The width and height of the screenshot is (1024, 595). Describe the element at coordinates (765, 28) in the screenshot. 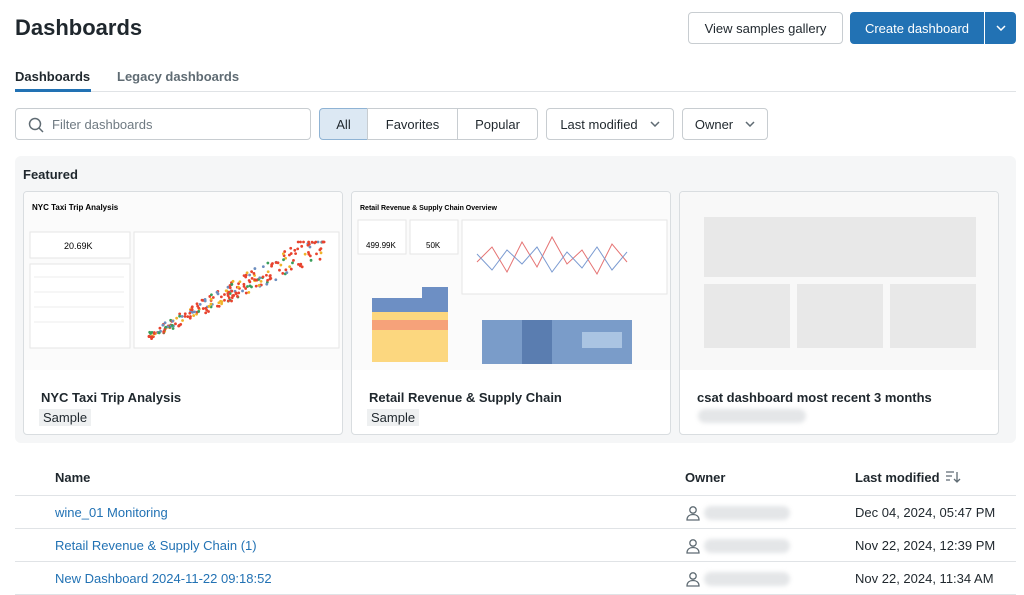

I see `gallery-button: View samples gallery` at that location.